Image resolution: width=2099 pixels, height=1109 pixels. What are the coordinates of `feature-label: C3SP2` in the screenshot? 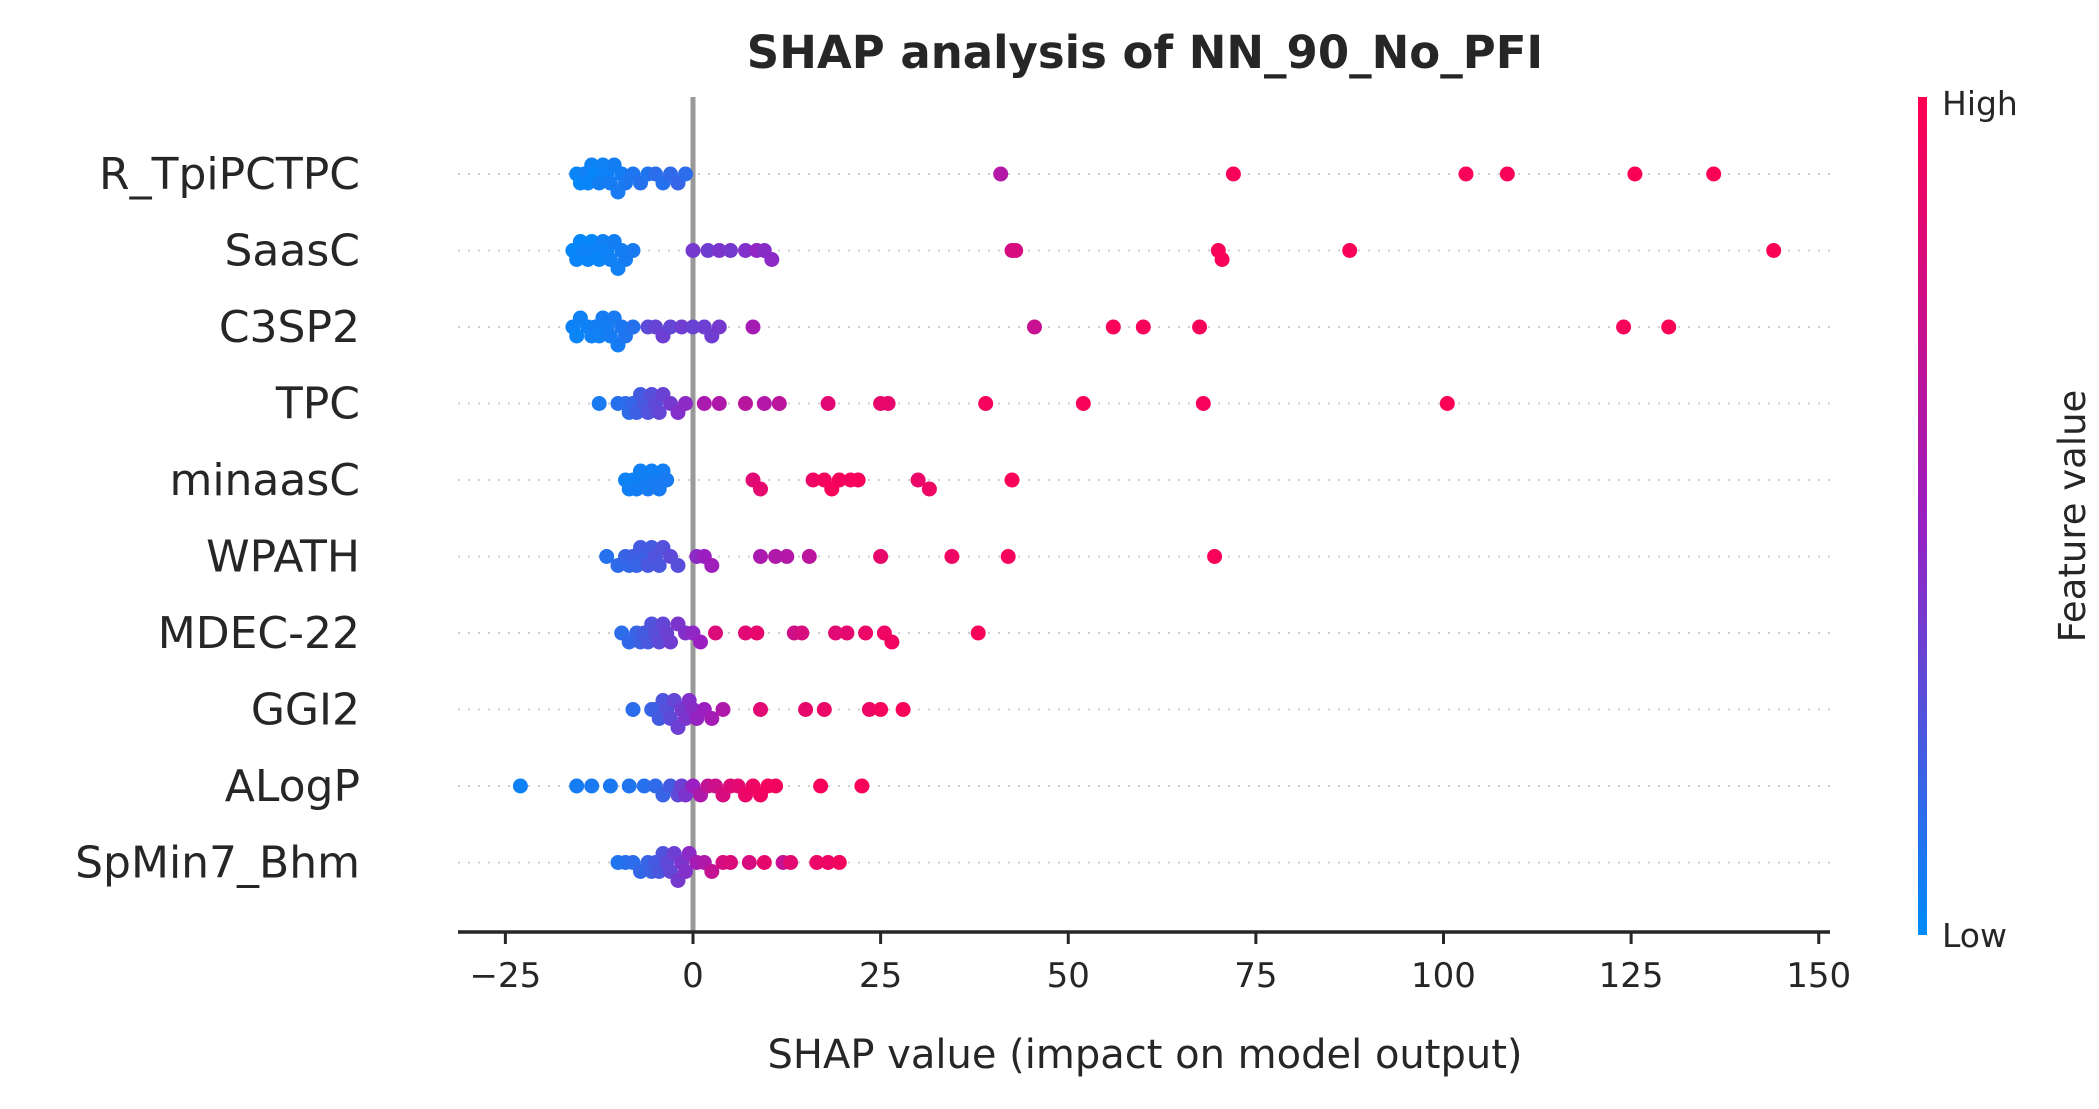 It's located at (289, 327).